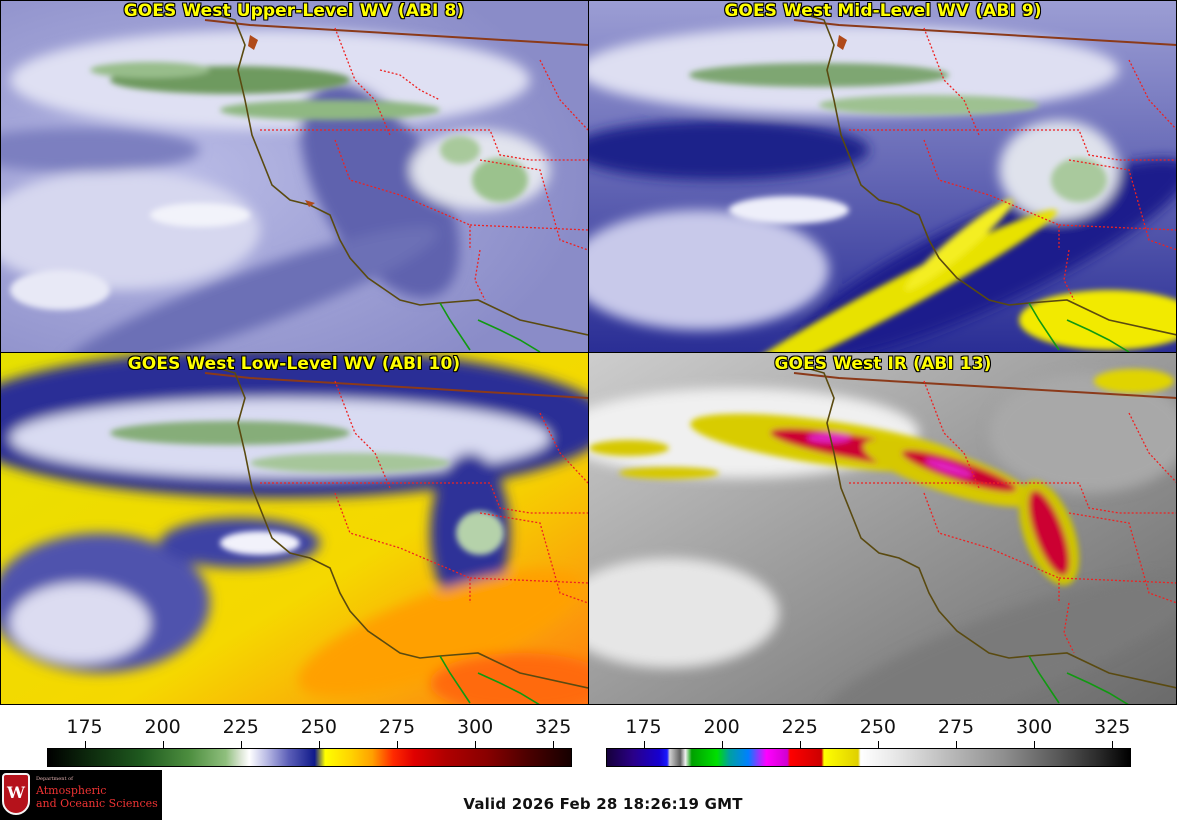 The width and height of the screenshot is (1177, 820). I want to click on uw-crest-icon: W, so click(16, 794).